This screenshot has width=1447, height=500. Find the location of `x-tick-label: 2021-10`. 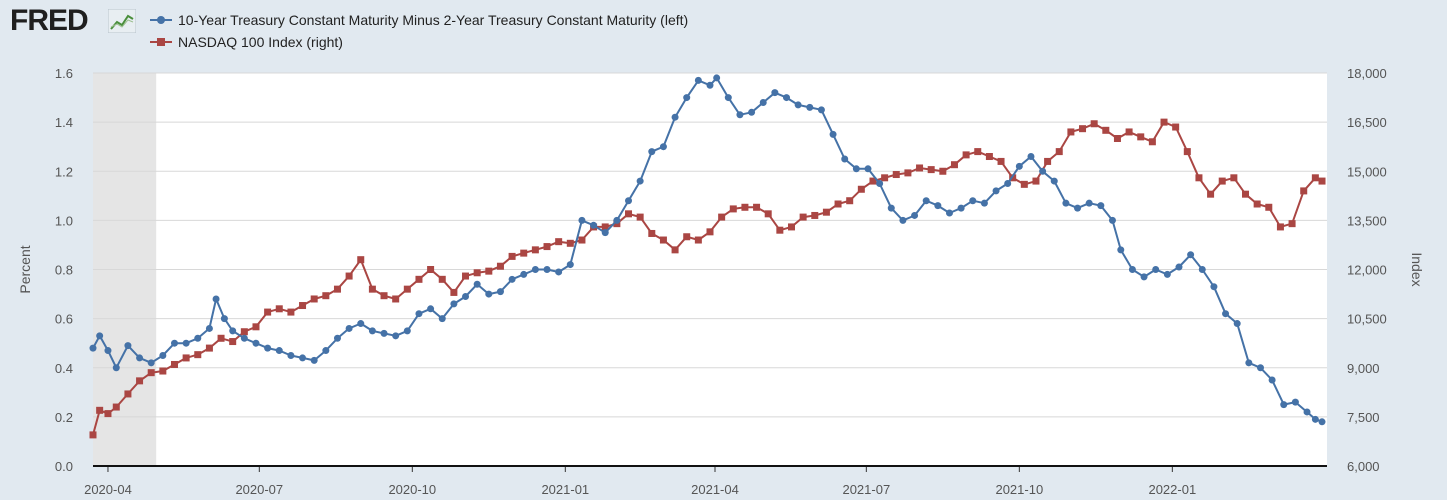

x-tick-label: 2021-10 is located at coordinates (1019, 489).